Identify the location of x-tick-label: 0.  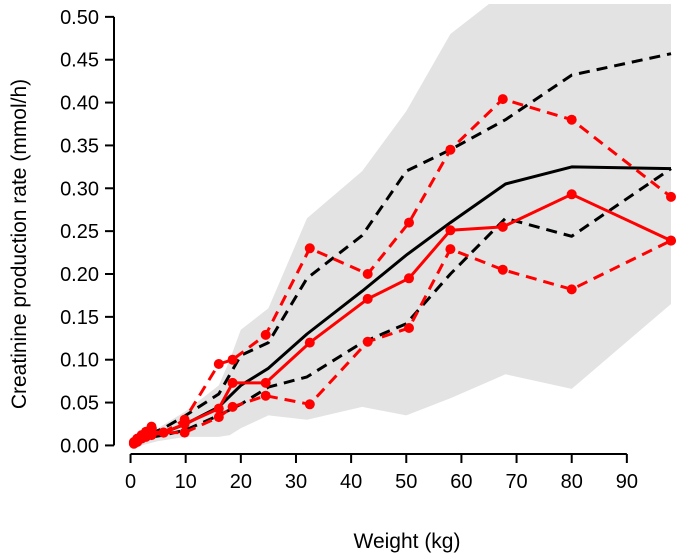
(130, 482).